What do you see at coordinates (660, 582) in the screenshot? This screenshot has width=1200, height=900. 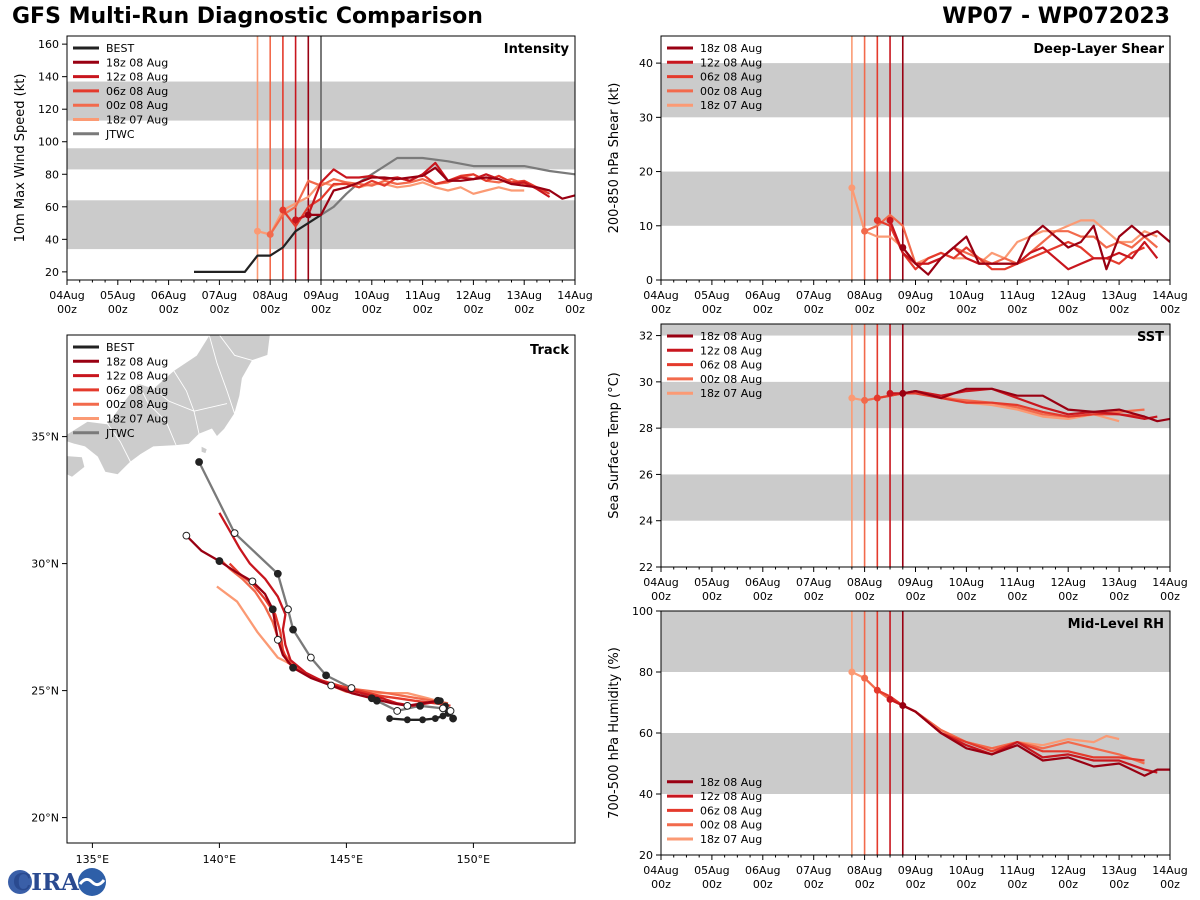 I see `sst-xtick-label: 04Aug` at bounding box center [660, 582].